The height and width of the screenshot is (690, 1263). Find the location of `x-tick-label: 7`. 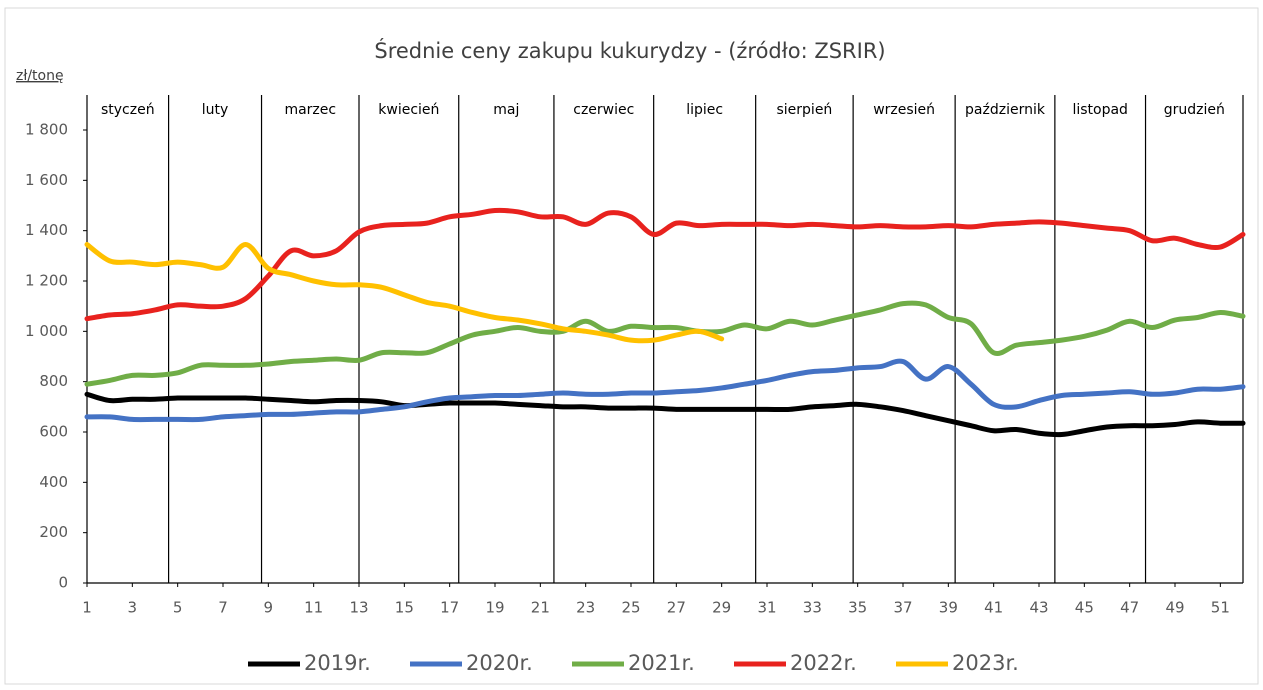

x-tick-label: 7 is located at coordinates (223, 608).